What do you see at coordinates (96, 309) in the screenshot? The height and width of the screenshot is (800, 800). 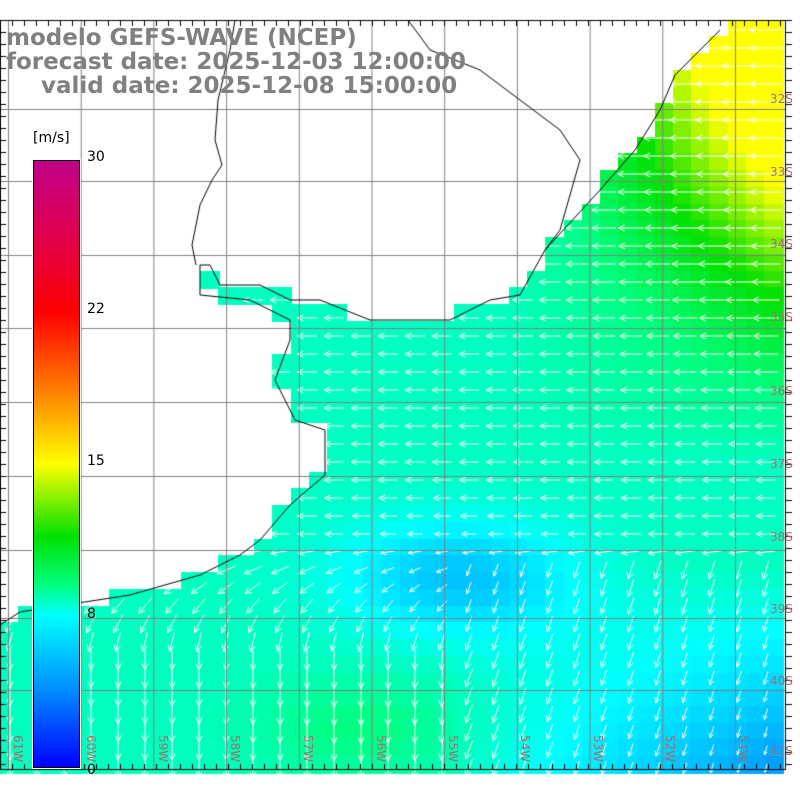 I see `colorbar-tick: 22` at bounding box center [96, 309].